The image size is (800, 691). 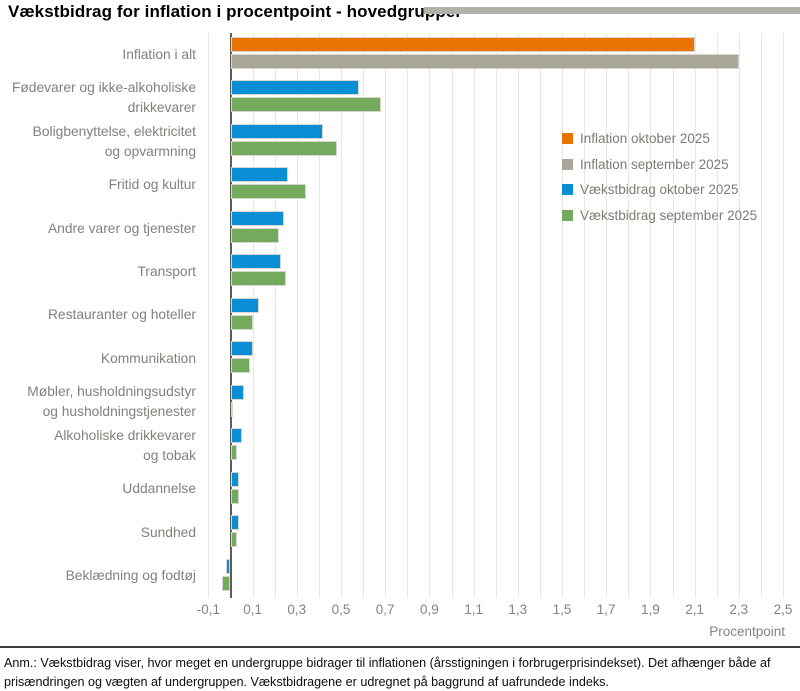 What do you see at coordinates (385, 609) in the screenshot?
I see `x-tick-label: 0,7` at bounding box center [385, 609].